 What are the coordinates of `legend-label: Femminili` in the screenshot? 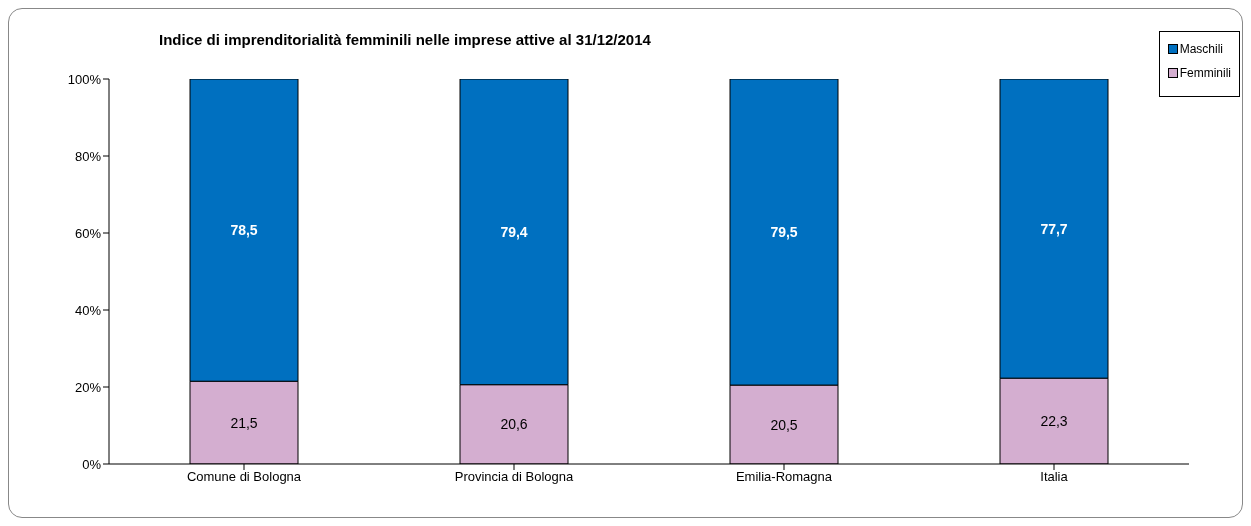 It's located at (1204, 73).